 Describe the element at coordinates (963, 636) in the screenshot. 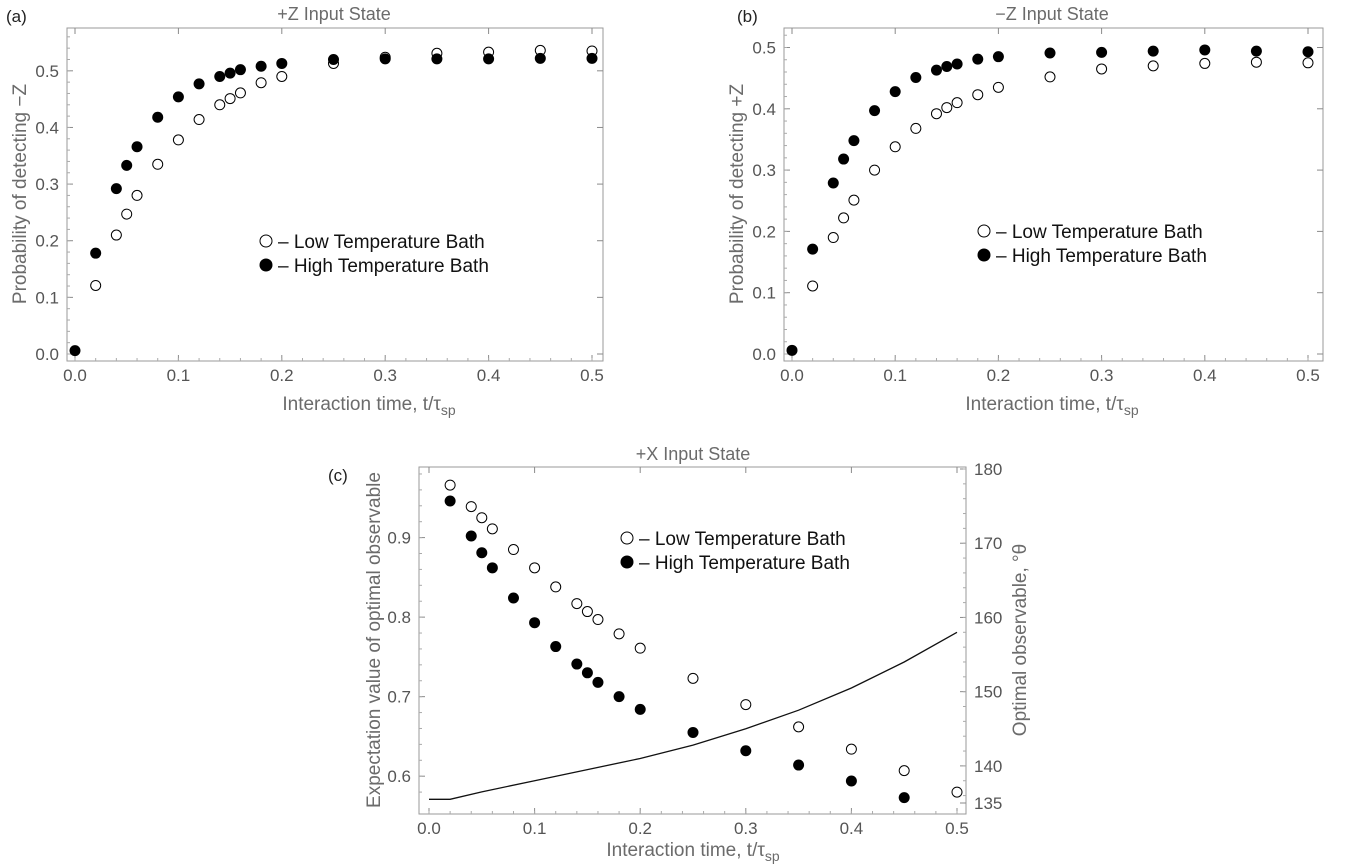

I see `right-tick-marks` at that location.